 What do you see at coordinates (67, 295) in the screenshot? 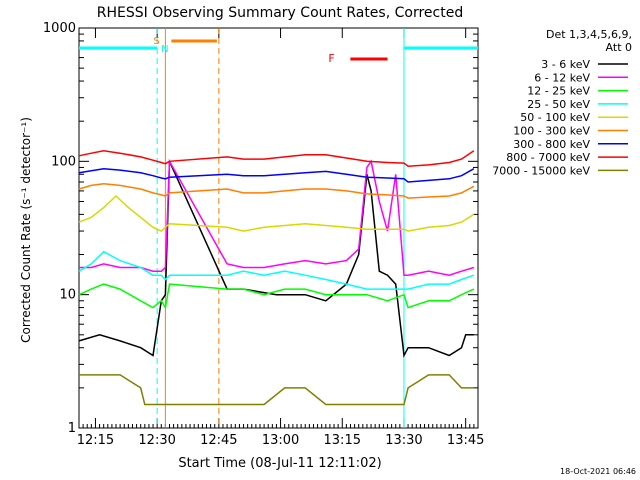
I see `y-tick-label: 10` at bounding box center [67, 295].